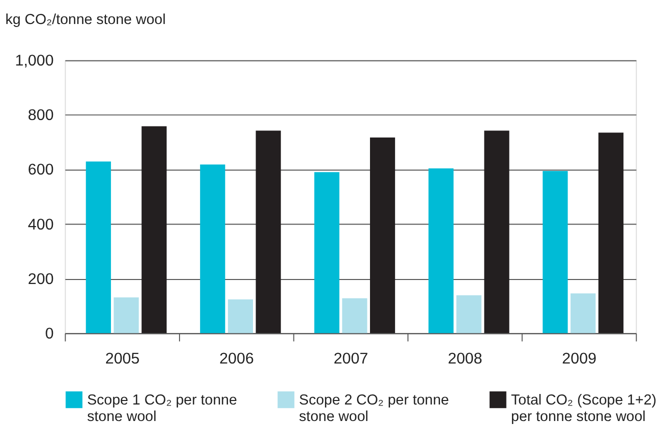  I want to click on y-tick-label: 0, so click(49, 333).